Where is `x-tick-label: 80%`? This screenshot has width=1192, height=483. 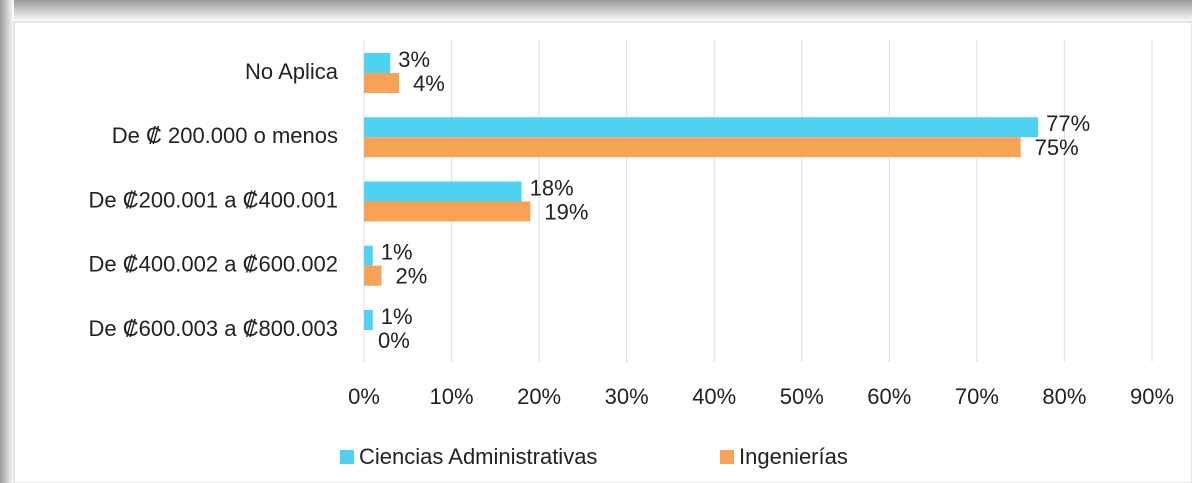 x-tick-label: 80% is located at coordinates (1064, 396).